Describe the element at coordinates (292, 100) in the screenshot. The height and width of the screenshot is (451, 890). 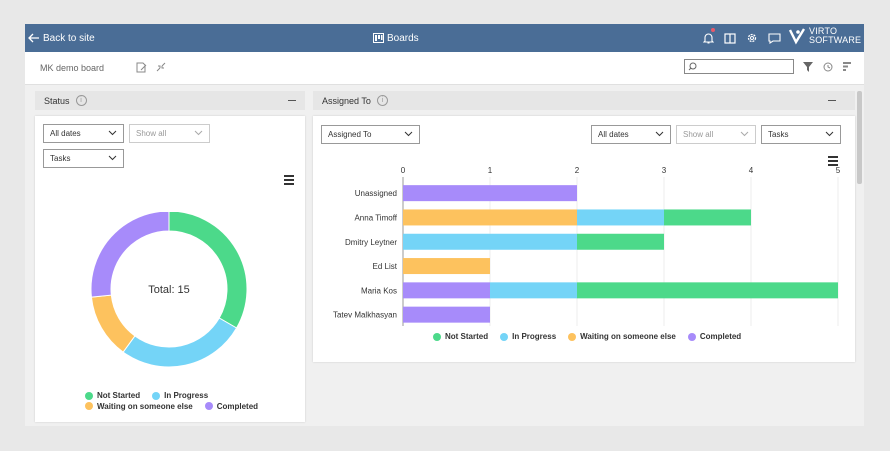
I see `minimize-status-button` at that location.